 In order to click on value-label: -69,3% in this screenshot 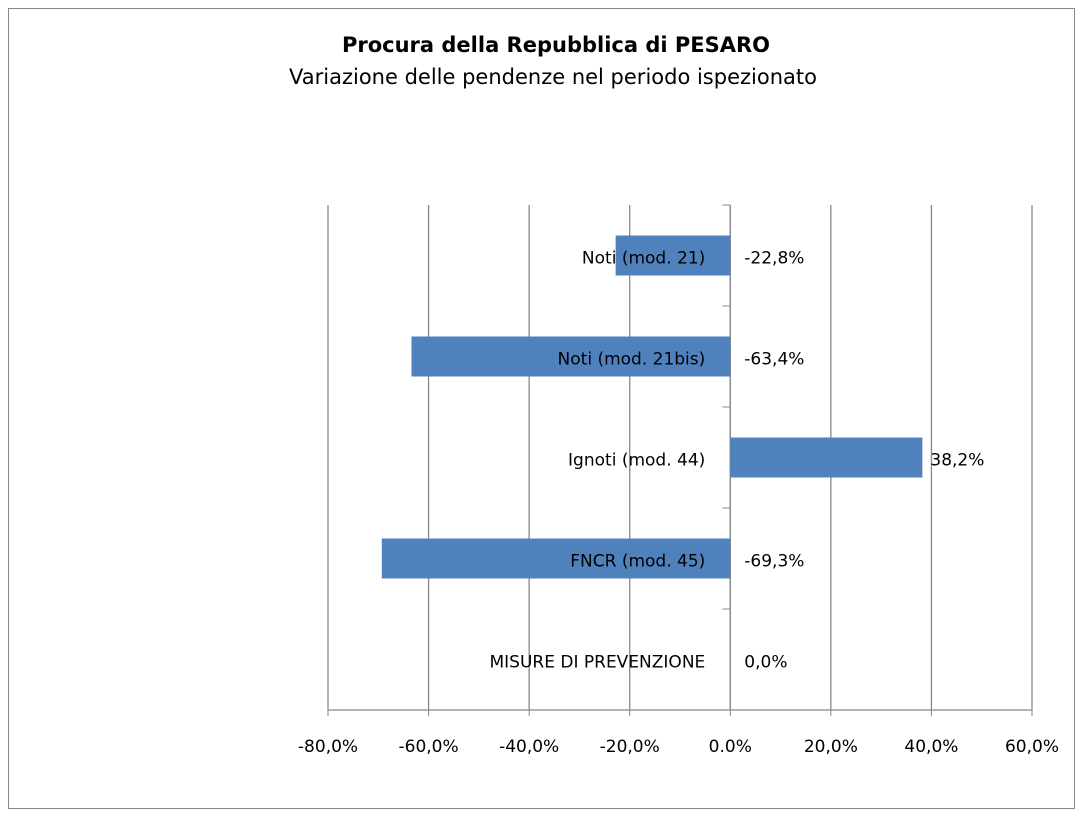, I will do `click(774, 562)`.